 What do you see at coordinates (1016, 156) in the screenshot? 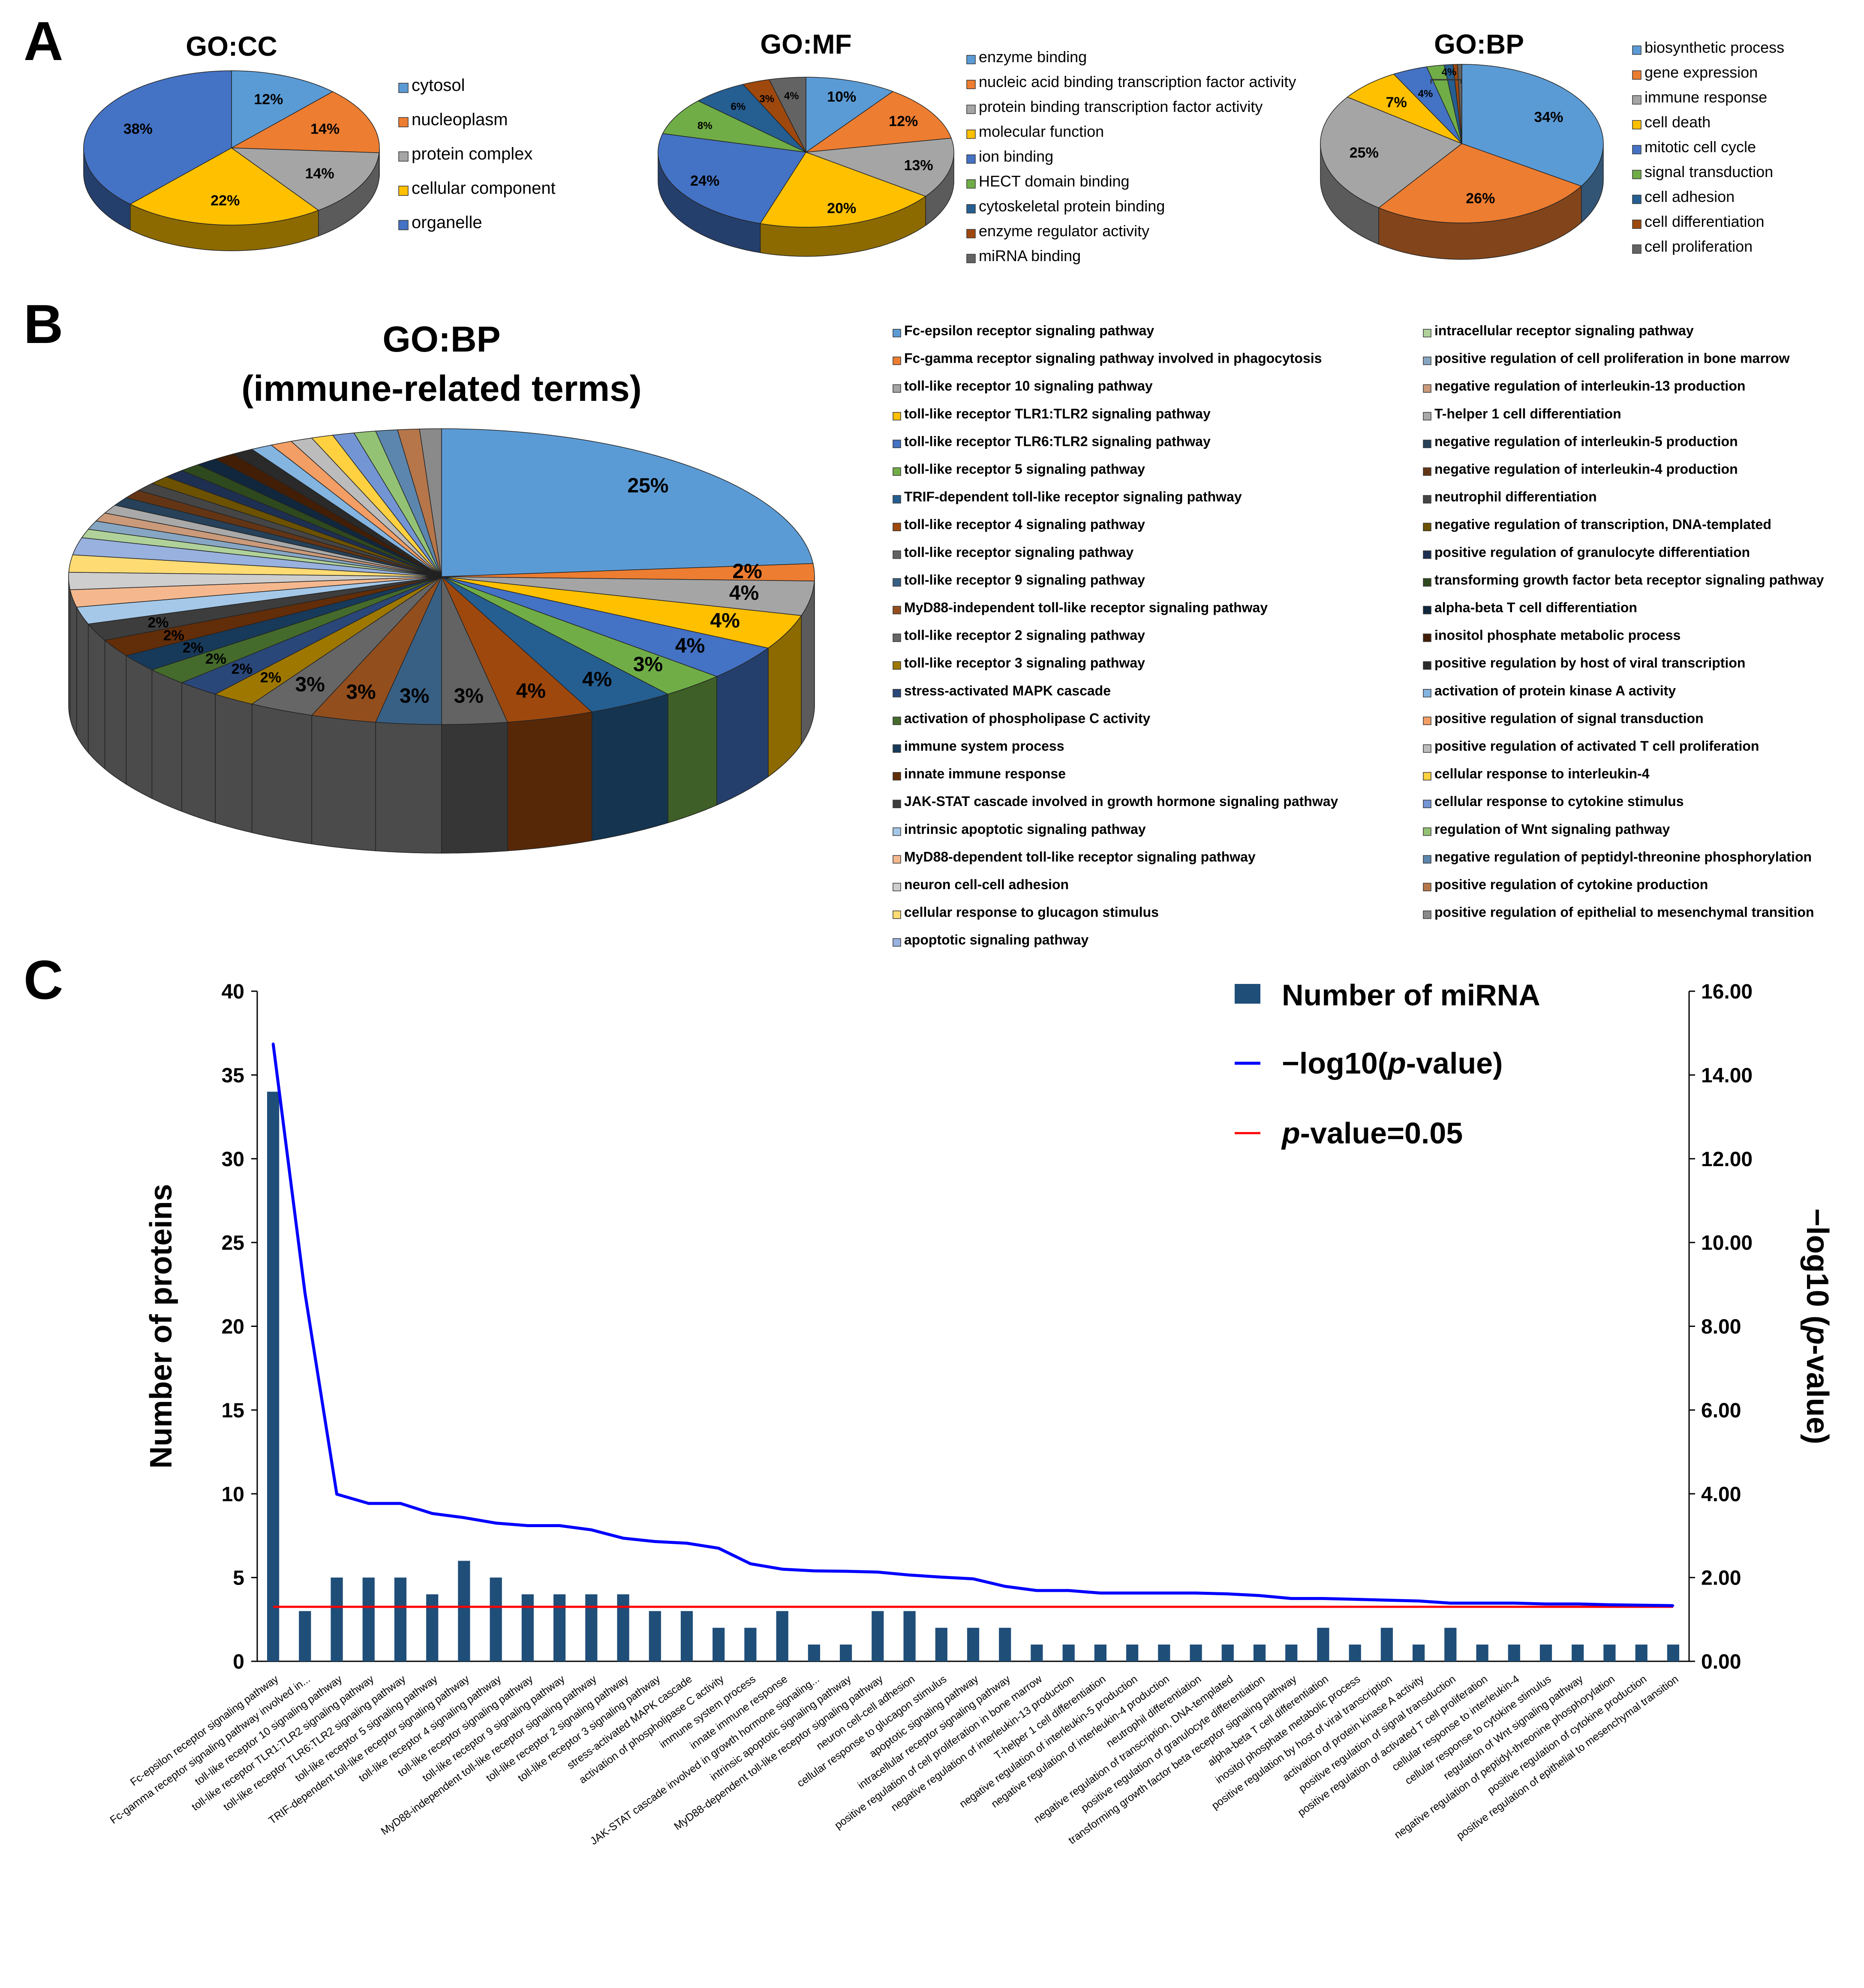
I see `gomf-legend-label-4: ion binding` at bounding box center [1016, 156].